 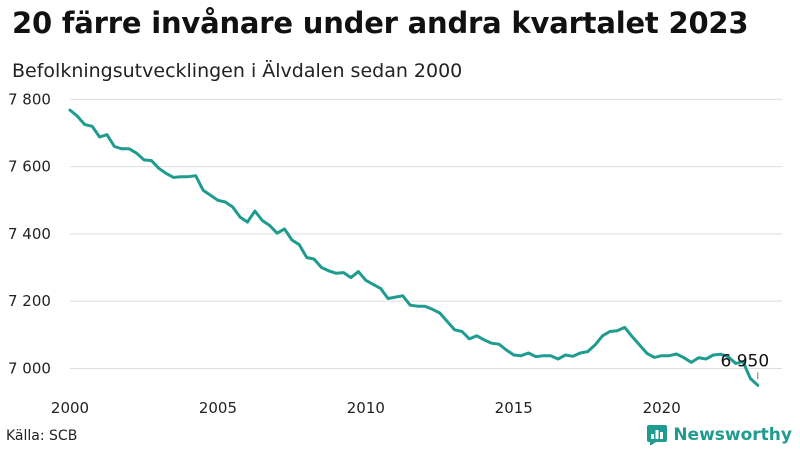 What do you see at coordinates (42, 436) in the screenshot?
I see `source-note: Källa: SCB` at bounding box center [42, 436].